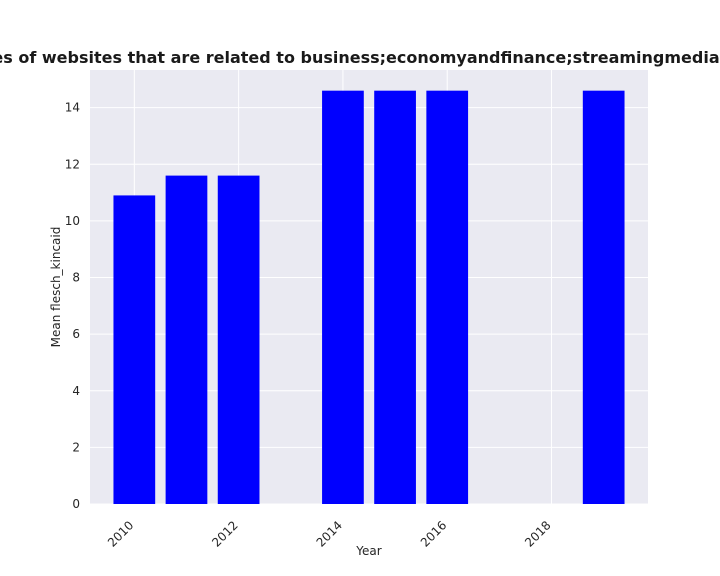 This screenshot has width=720, height=576. Describe the element at coordinates (76, 447) in the screenshot. I see `y-tick-label: 2` at that location.